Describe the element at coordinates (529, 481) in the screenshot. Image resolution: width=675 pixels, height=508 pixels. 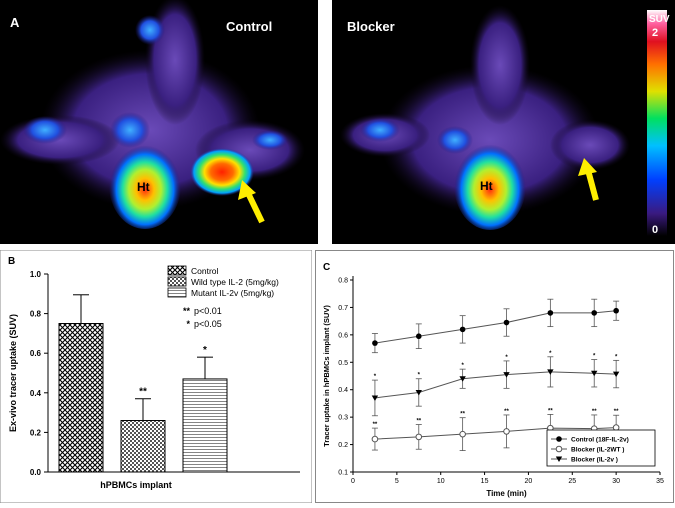
I see `x-tick-label: 20` at that location.